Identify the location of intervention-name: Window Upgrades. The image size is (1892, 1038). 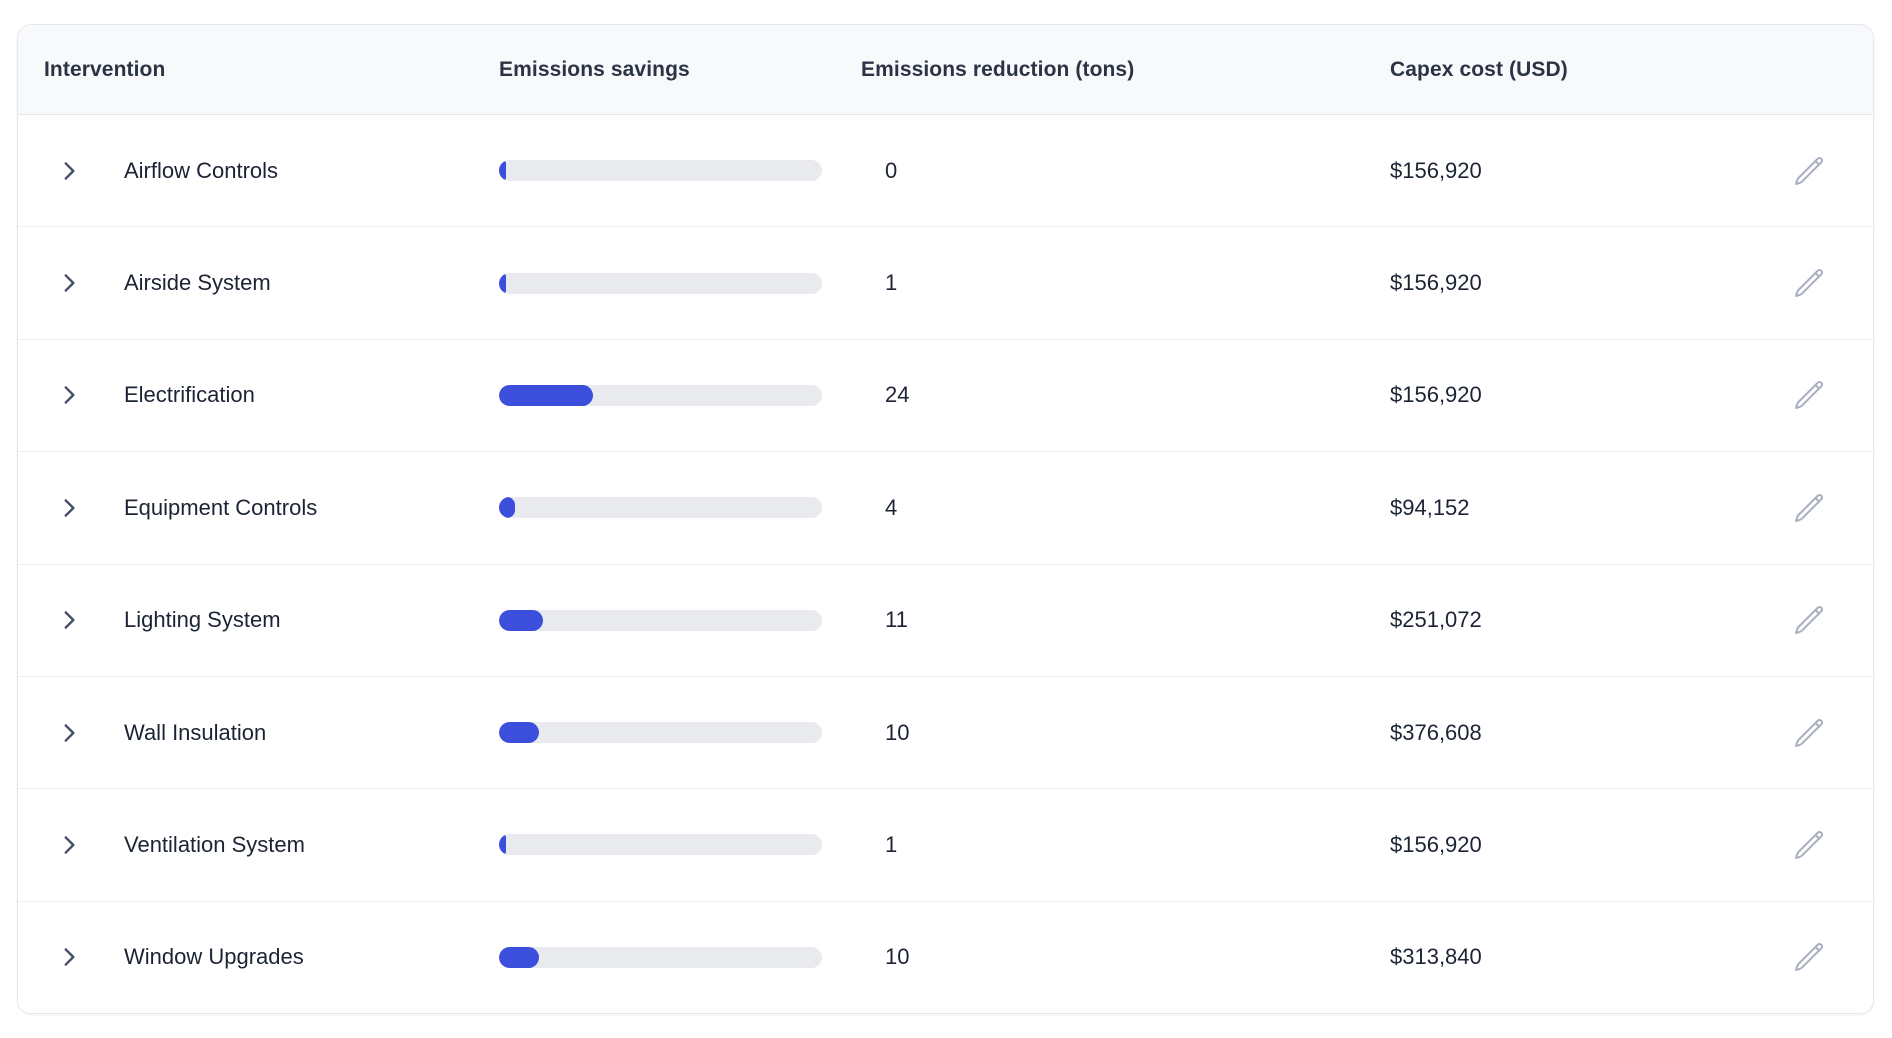
(214, 957).